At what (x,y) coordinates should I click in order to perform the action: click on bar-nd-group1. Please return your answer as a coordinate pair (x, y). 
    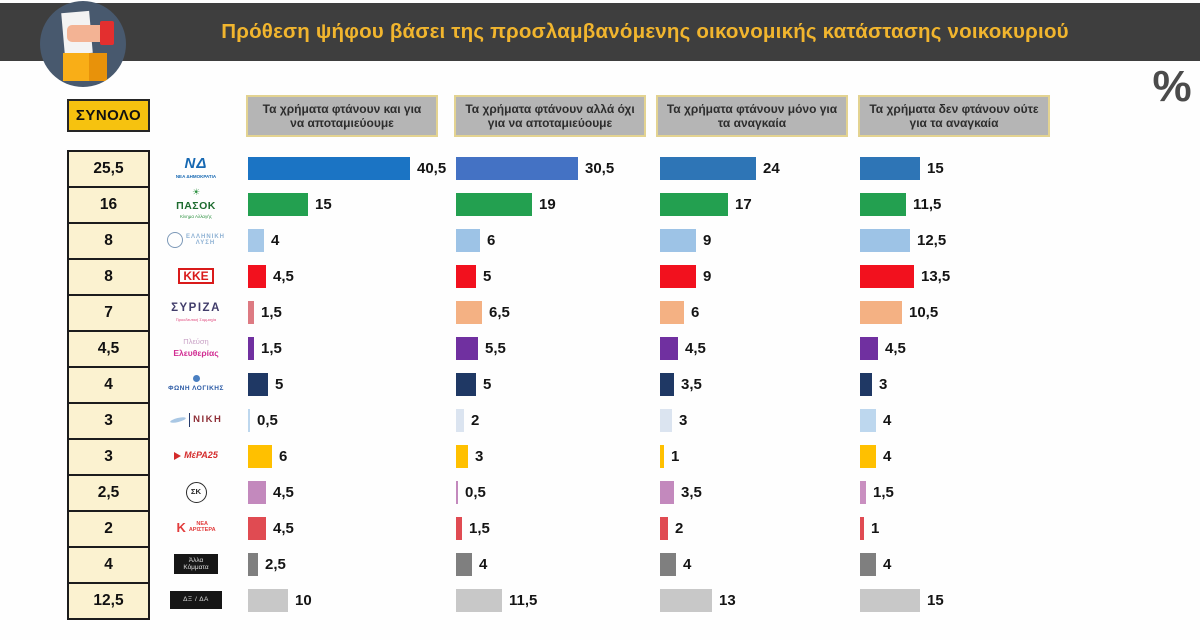
    Looking at the image, I should click on (329, 168).